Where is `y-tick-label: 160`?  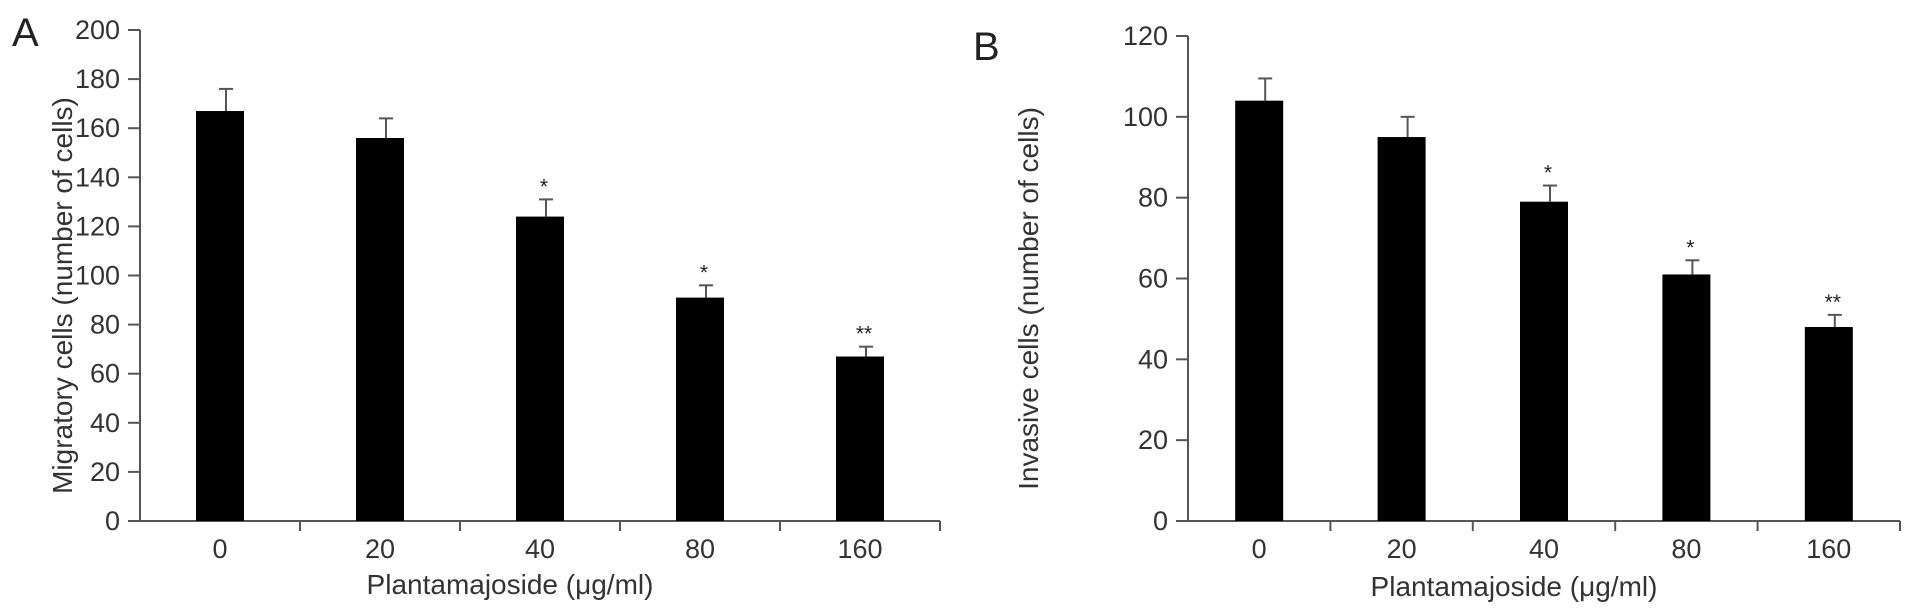
y-tick-label: 160 is located at coordinates (97, 128).